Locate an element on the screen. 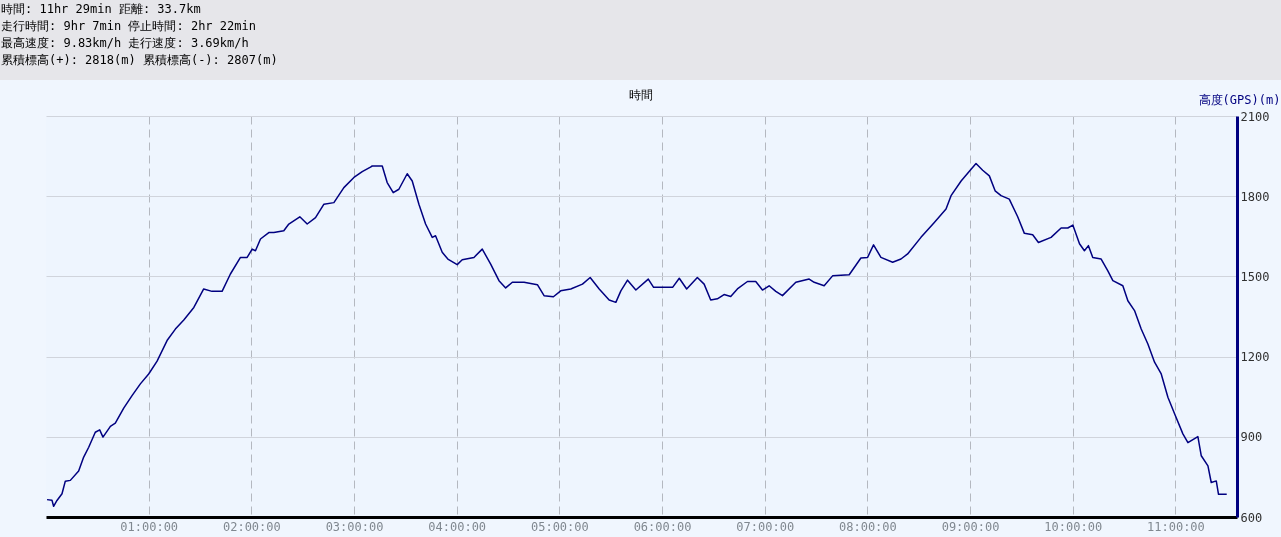  x-tick-label: 01:00:00 is located at coordinates (149, 526).